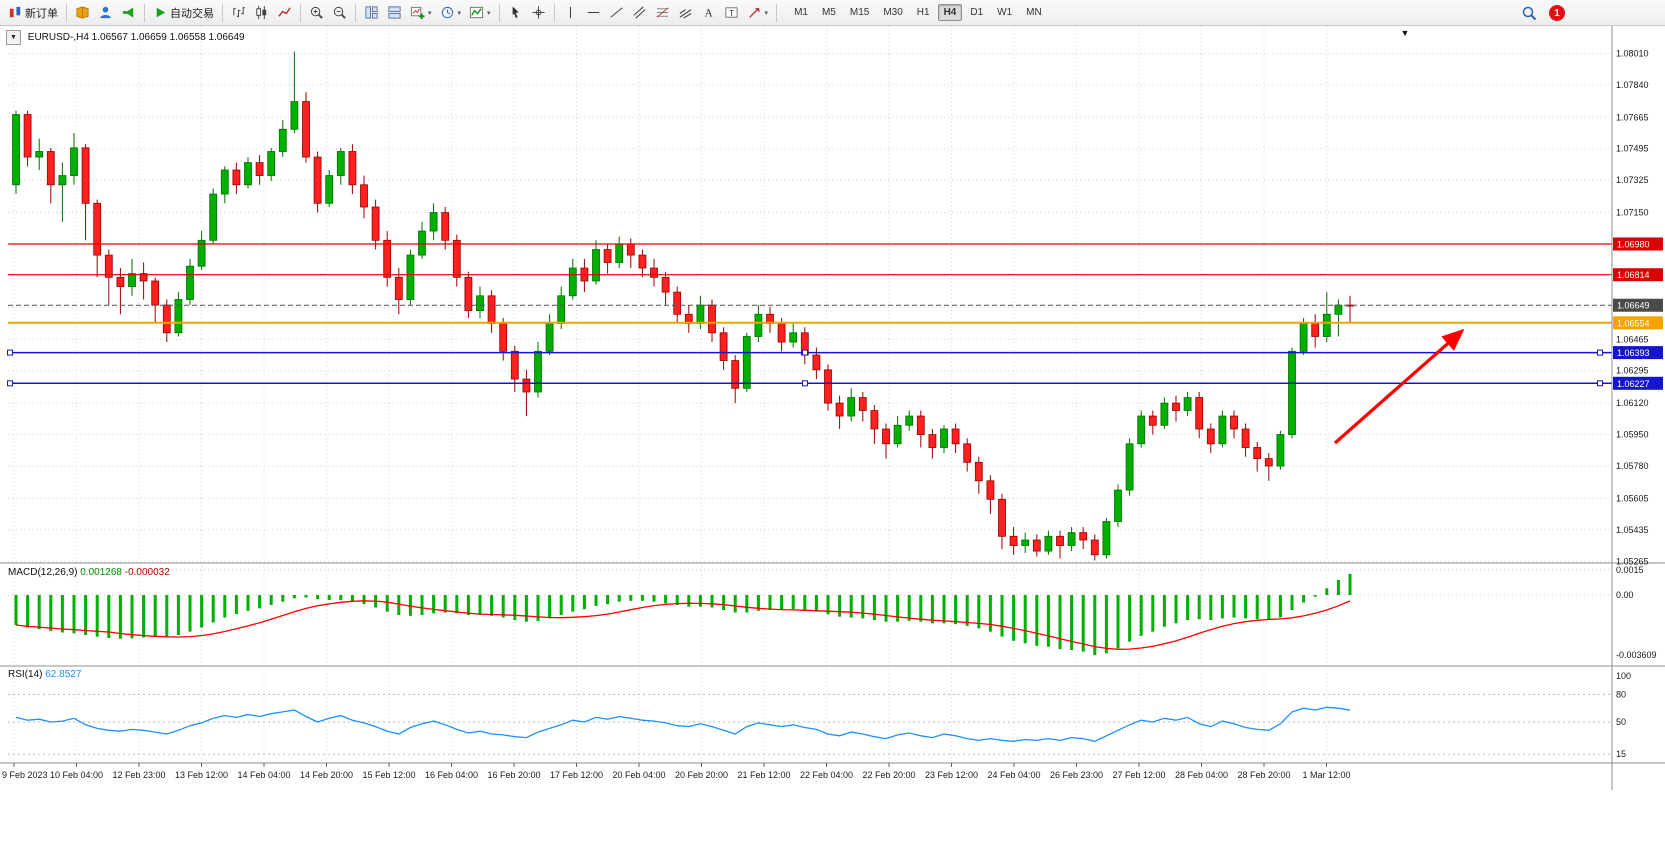 This screenshot has height=842, width=1665. Describe the element at coordinates (421, 13) in the screenshot. I see `new-chart-button: ▾` at that location.